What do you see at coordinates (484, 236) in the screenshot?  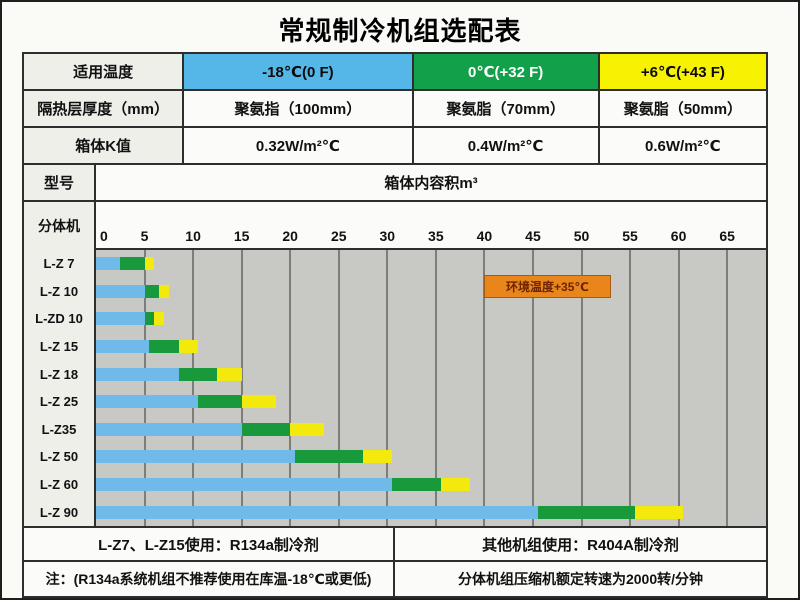 I see `x-axis-tick: 40` at bounding box center [484, 236].